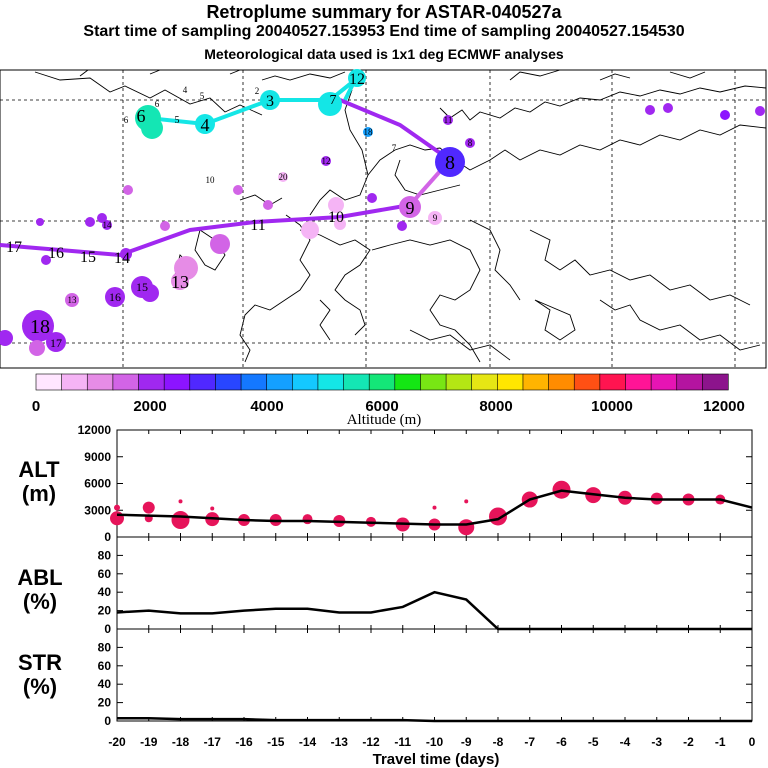 The width and height of the screenshot is (768, 768). Describe the element at coordinates (466, 742) in the screenshot. I see `x-tick-label: -9` at that location.